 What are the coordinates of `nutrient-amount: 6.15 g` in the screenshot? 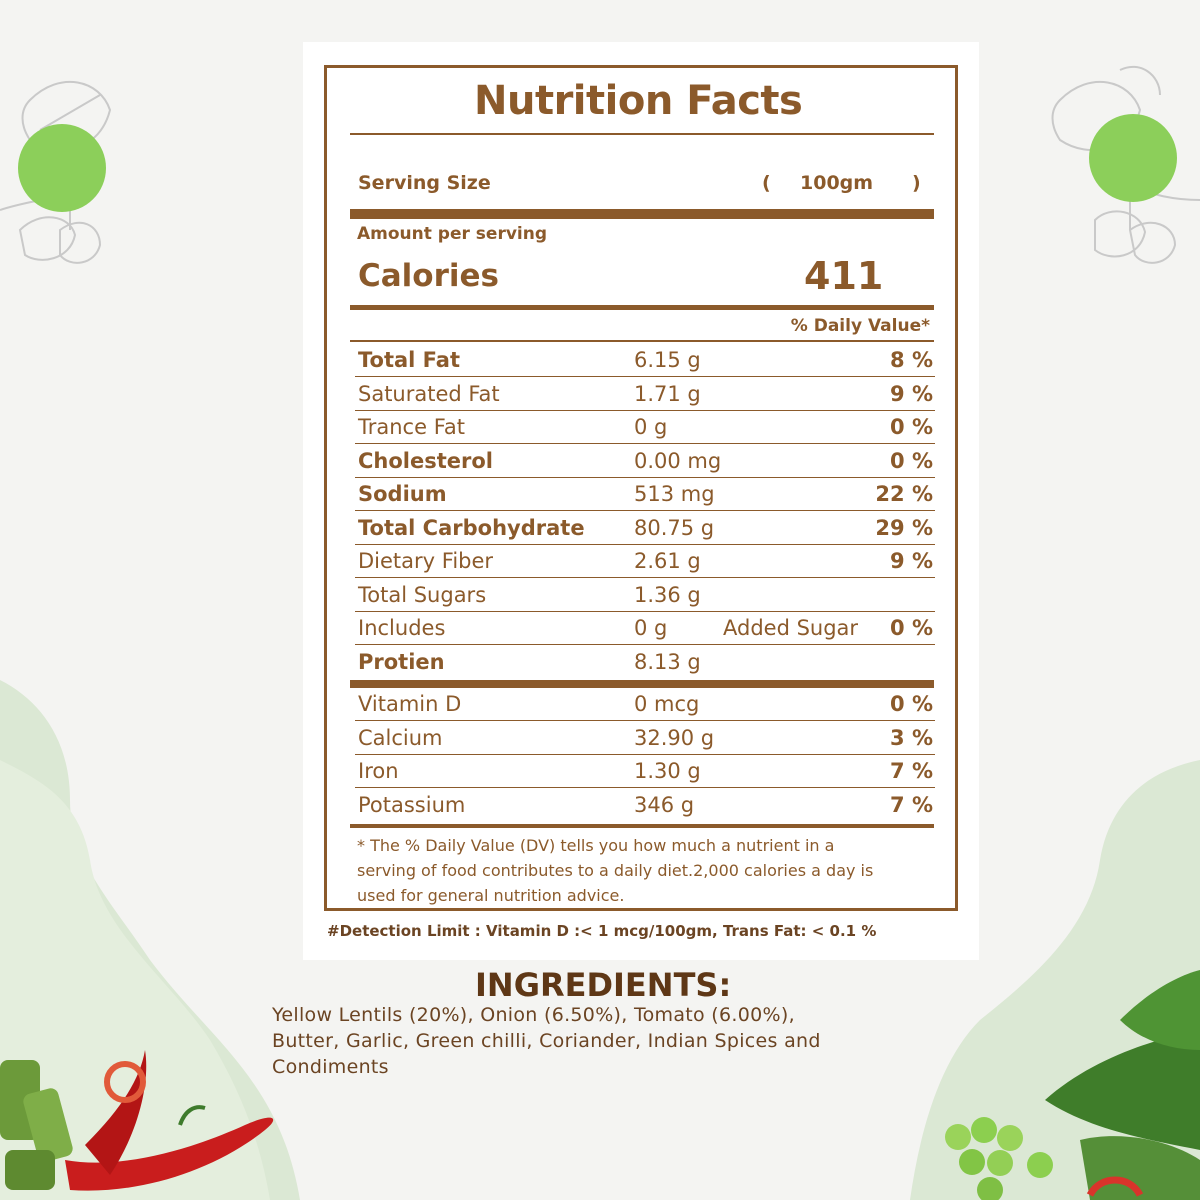 It's located at (667, 360).